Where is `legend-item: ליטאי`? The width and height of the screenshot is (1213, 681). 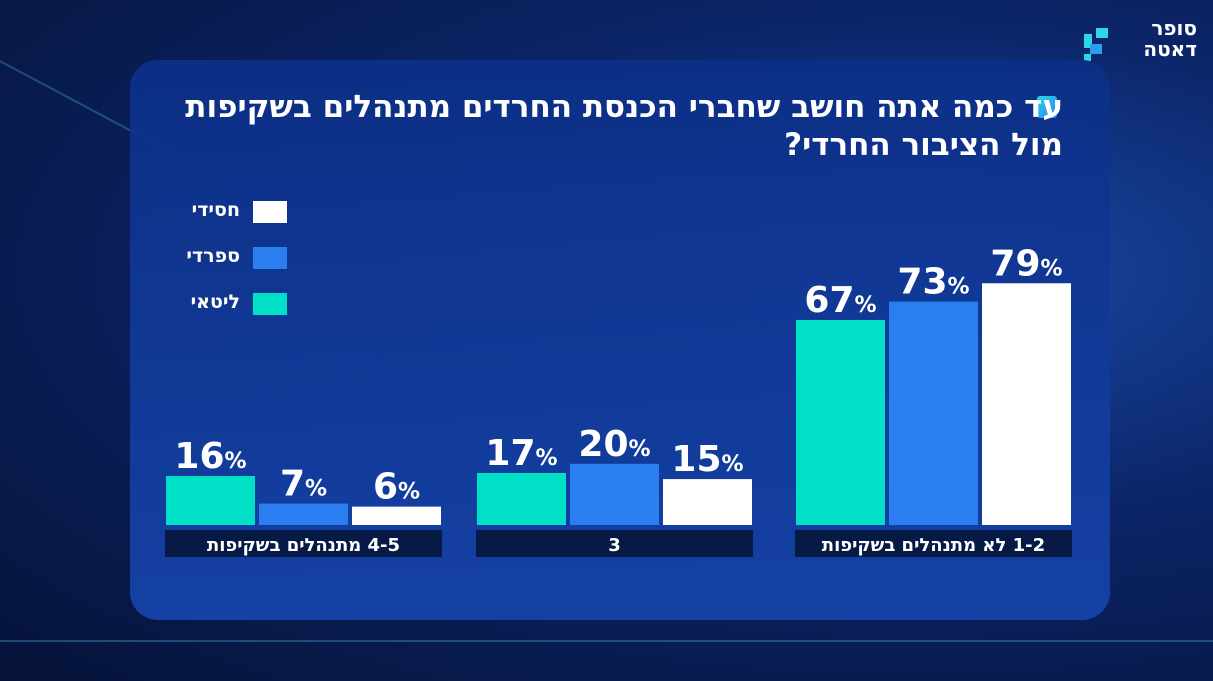 legend-item: ליטאי is located at coordinates (230, 303).